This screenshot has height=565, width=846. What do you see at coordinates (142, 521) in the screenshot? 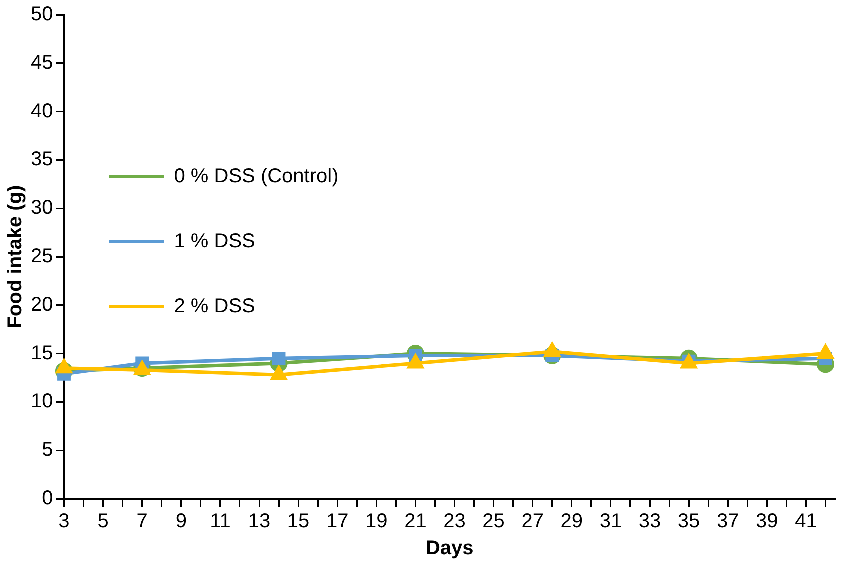
I see `x-tick-label: 7` at bounding box center [142, 521].